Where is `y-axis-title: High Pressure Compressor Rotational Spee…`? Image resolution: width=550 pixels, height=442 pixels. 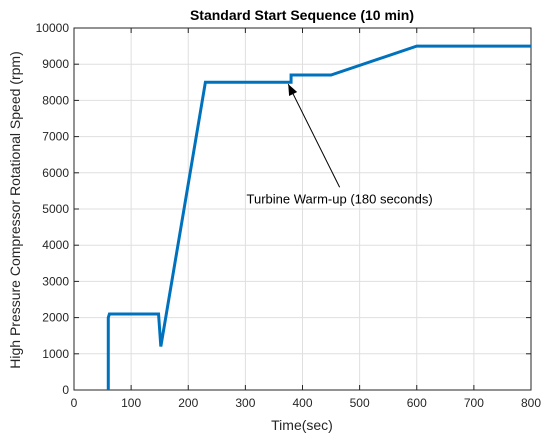 y-axis-title: High Pressure Compressor Rotational Spee… is located at coordinates (15, 209).